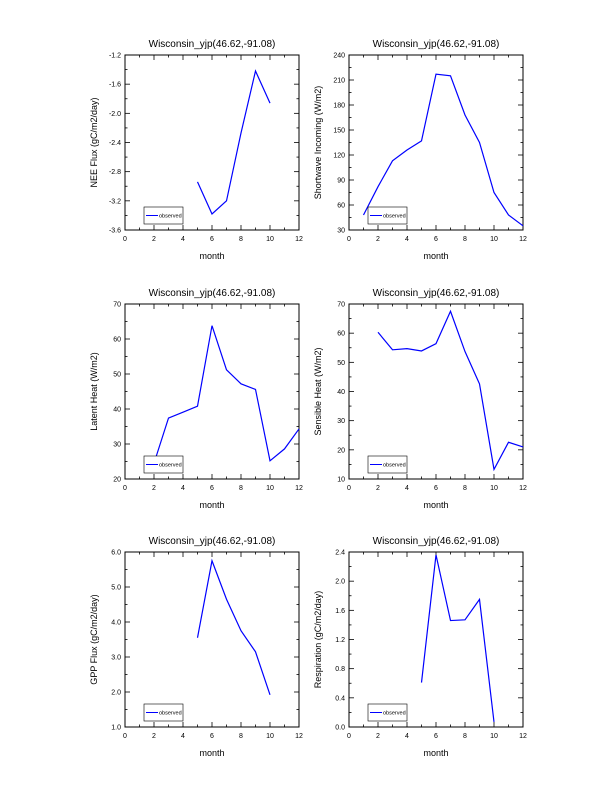  What do you see at coordinates (115, 172) in the screenshot?
I see `y-tick-label: -2.8` at bounding box center [115, 172].